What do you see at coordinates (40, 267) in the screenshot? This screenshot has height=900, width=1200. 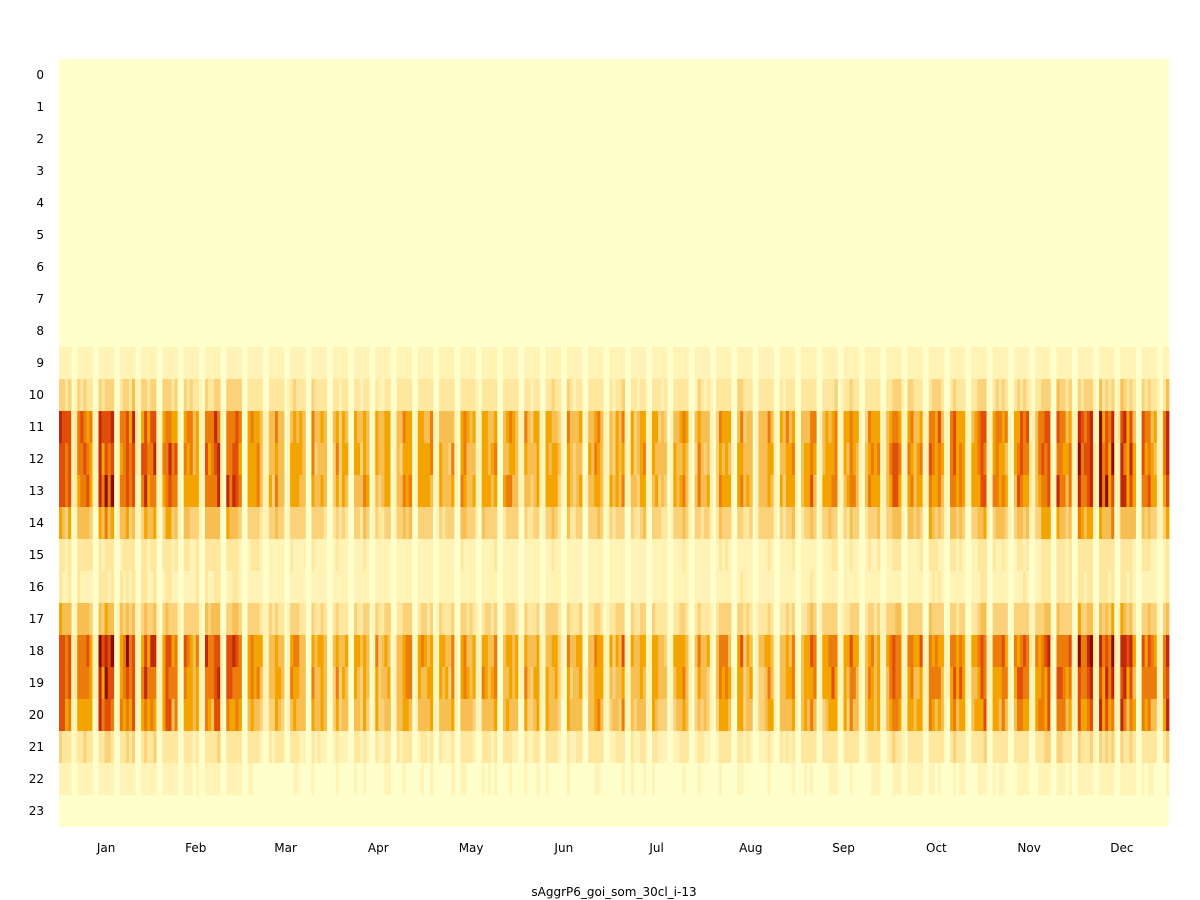 I see `y-tick-label: 6` at bounding box center [40, 267].